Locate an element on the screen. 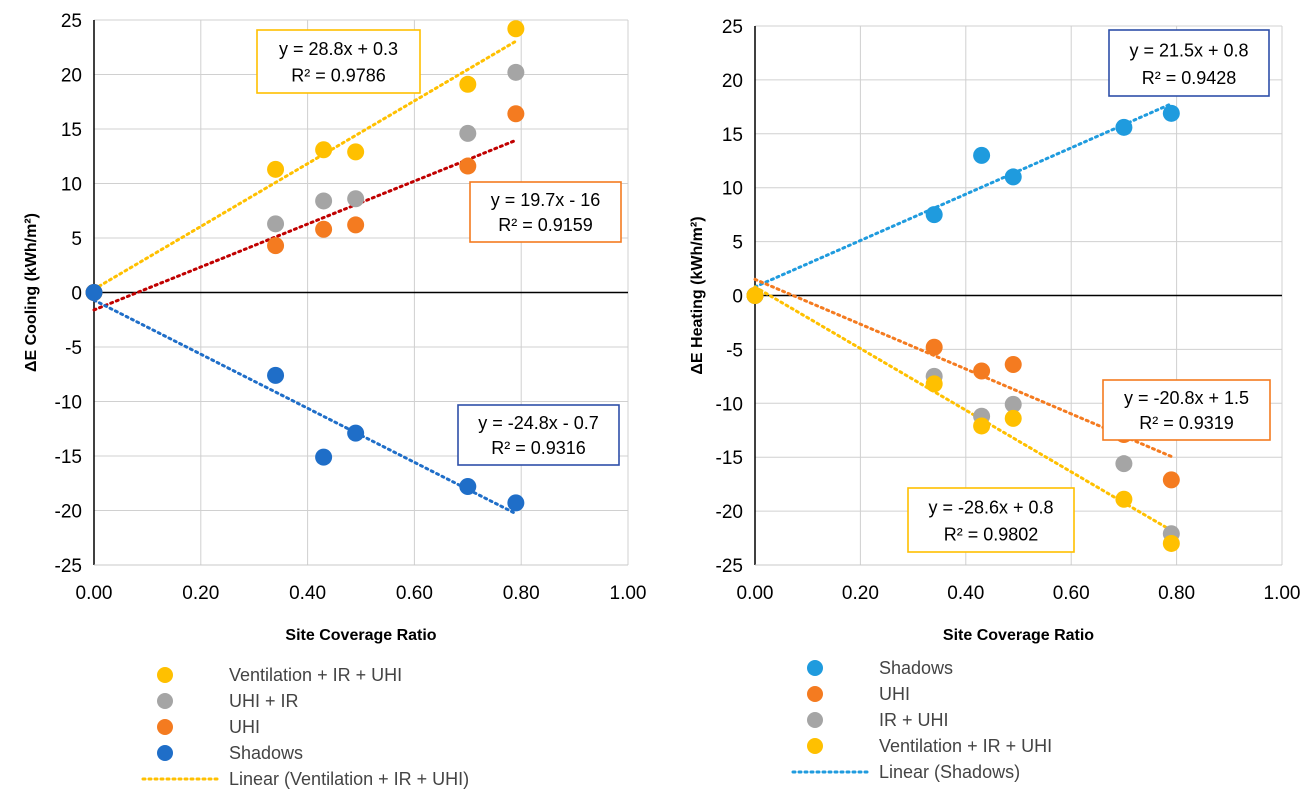 This screenshot has width=1311, height=791. equation-box: y = -20.8x + 1.5 R² = 0.9319 is located at coordinates (1186, 410).